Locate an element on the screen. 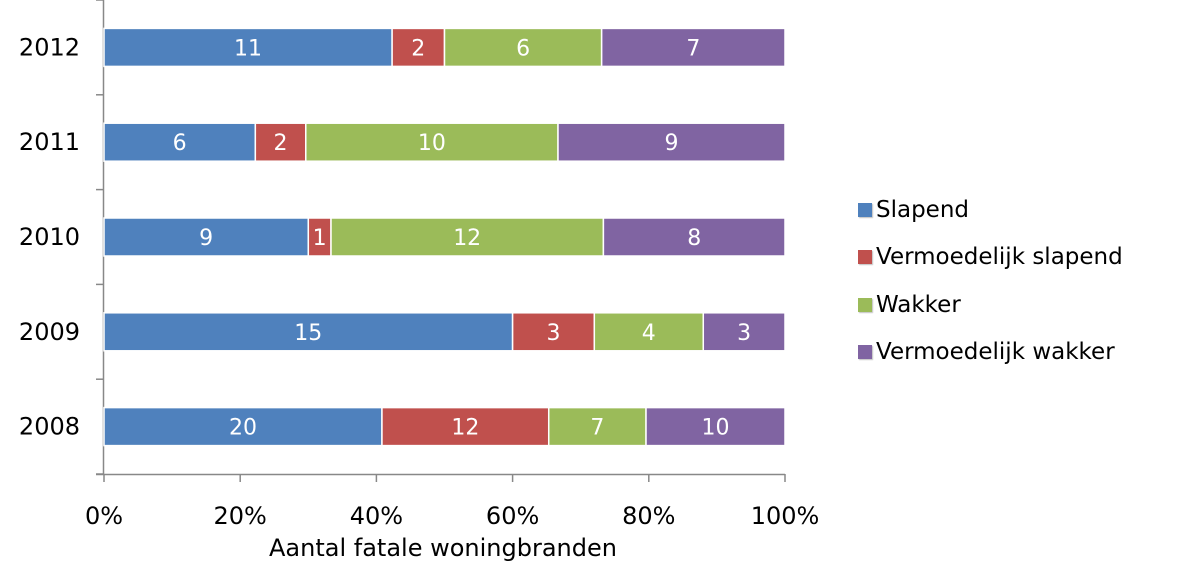  x-tick-label: 60% is located at coordinates (512, 516).